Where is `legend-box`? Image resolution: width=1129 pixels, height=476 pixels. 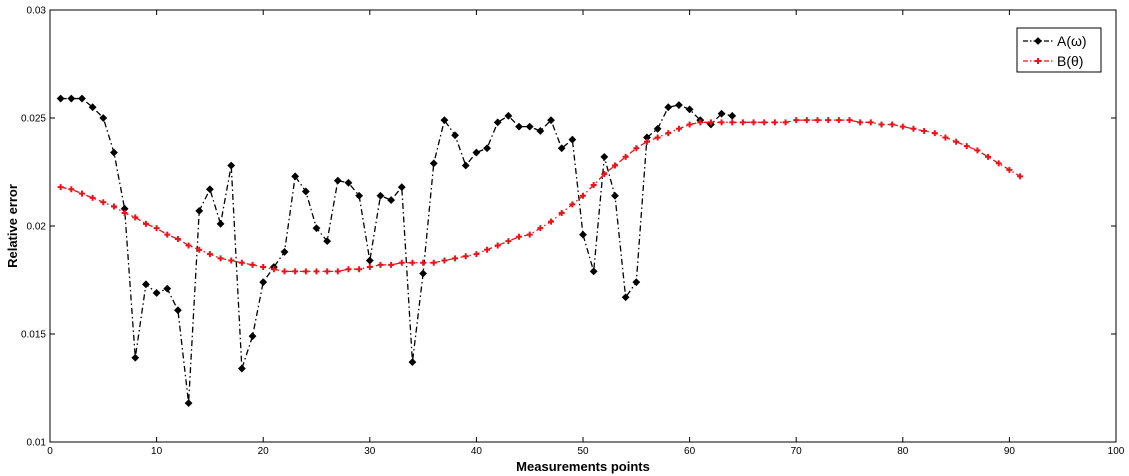 legend-box is located at coordinates (1059, 50).